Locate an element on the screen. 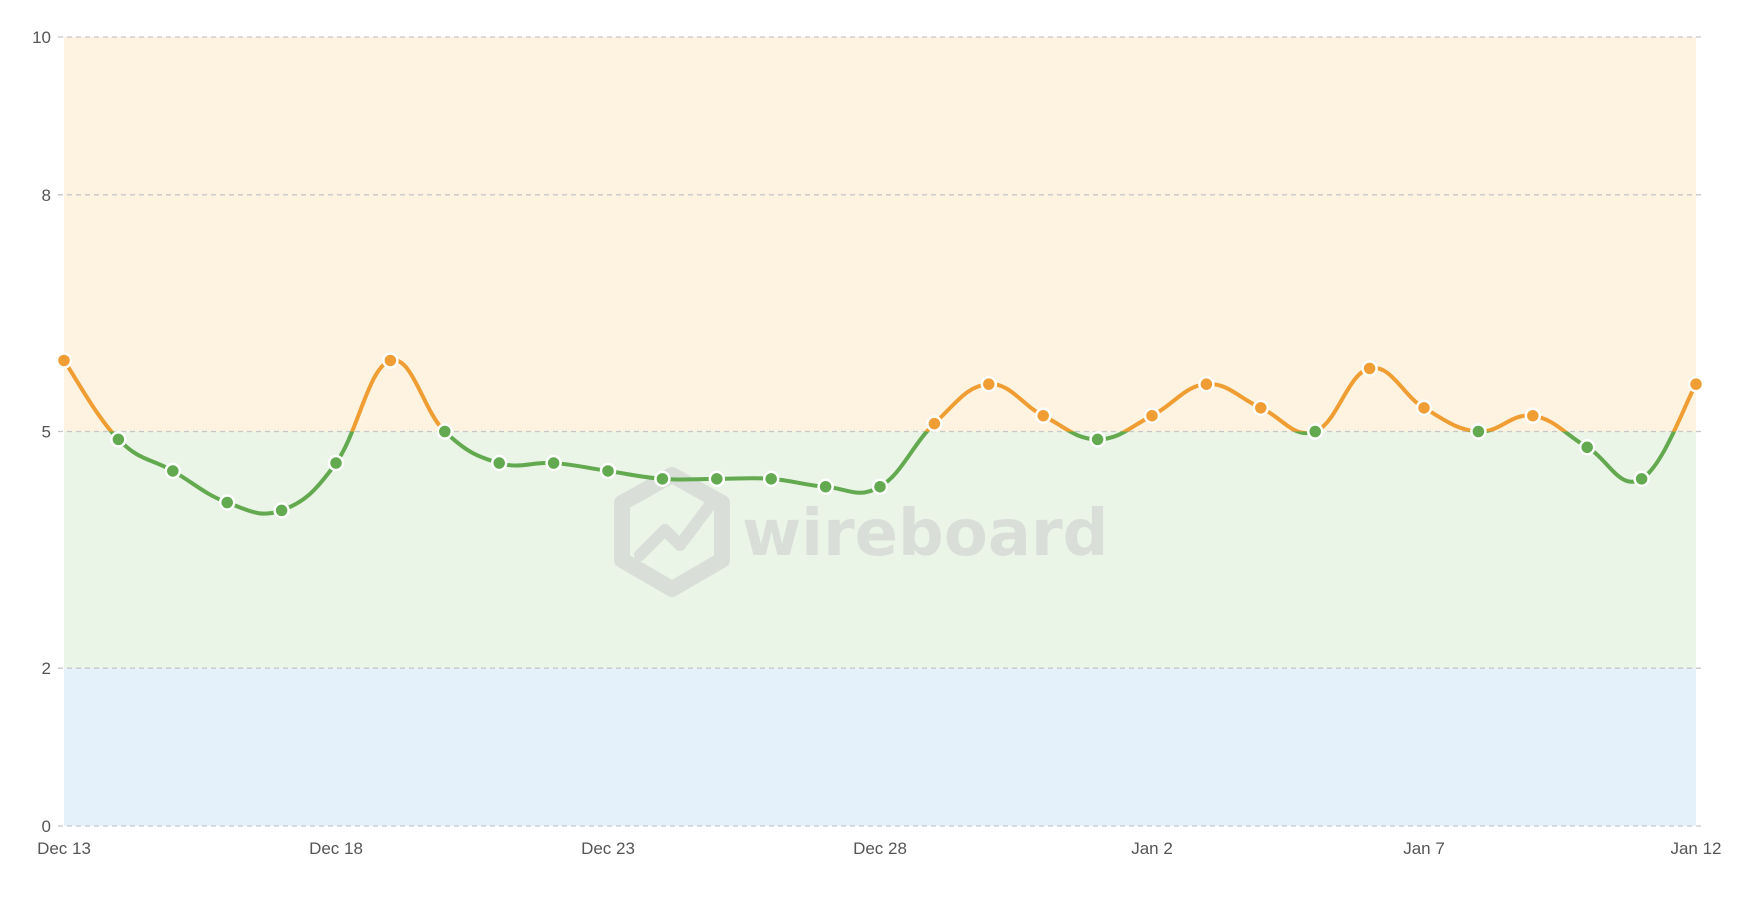 Image resolution: width=1742 pixels, height=910 pixels. y-tick-label: 10 is located at coordinates (41, 37).